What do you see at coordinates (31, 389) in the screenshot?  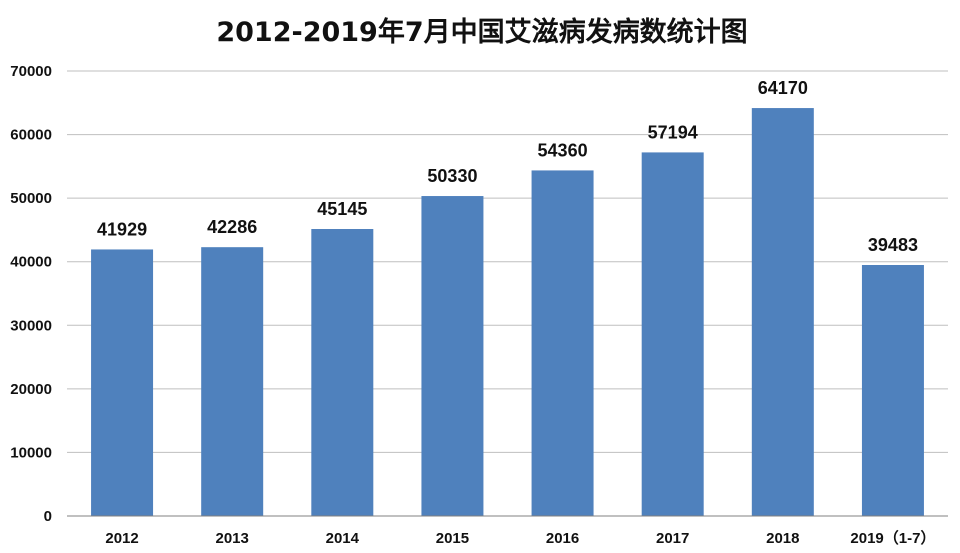 I see `y-tick-label: 20000` at bounding box center [31, 389].